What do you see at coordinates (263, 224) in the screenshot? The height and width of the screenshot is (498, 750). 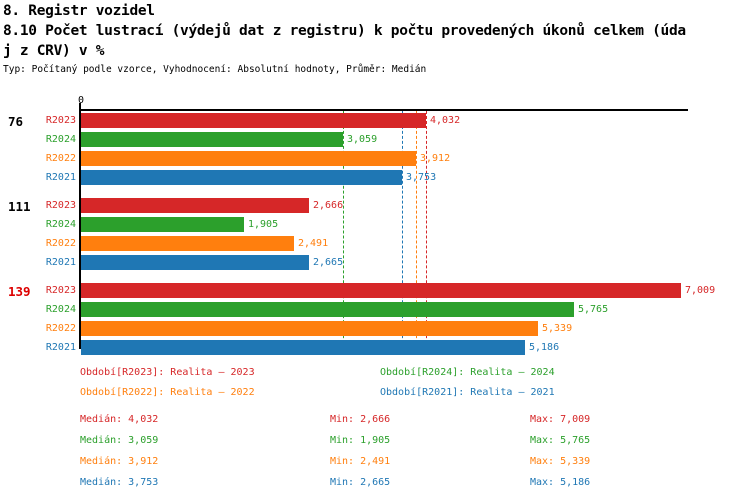 I see `value-label-r2024-111: 1,905` at bounding box center [263, 224].